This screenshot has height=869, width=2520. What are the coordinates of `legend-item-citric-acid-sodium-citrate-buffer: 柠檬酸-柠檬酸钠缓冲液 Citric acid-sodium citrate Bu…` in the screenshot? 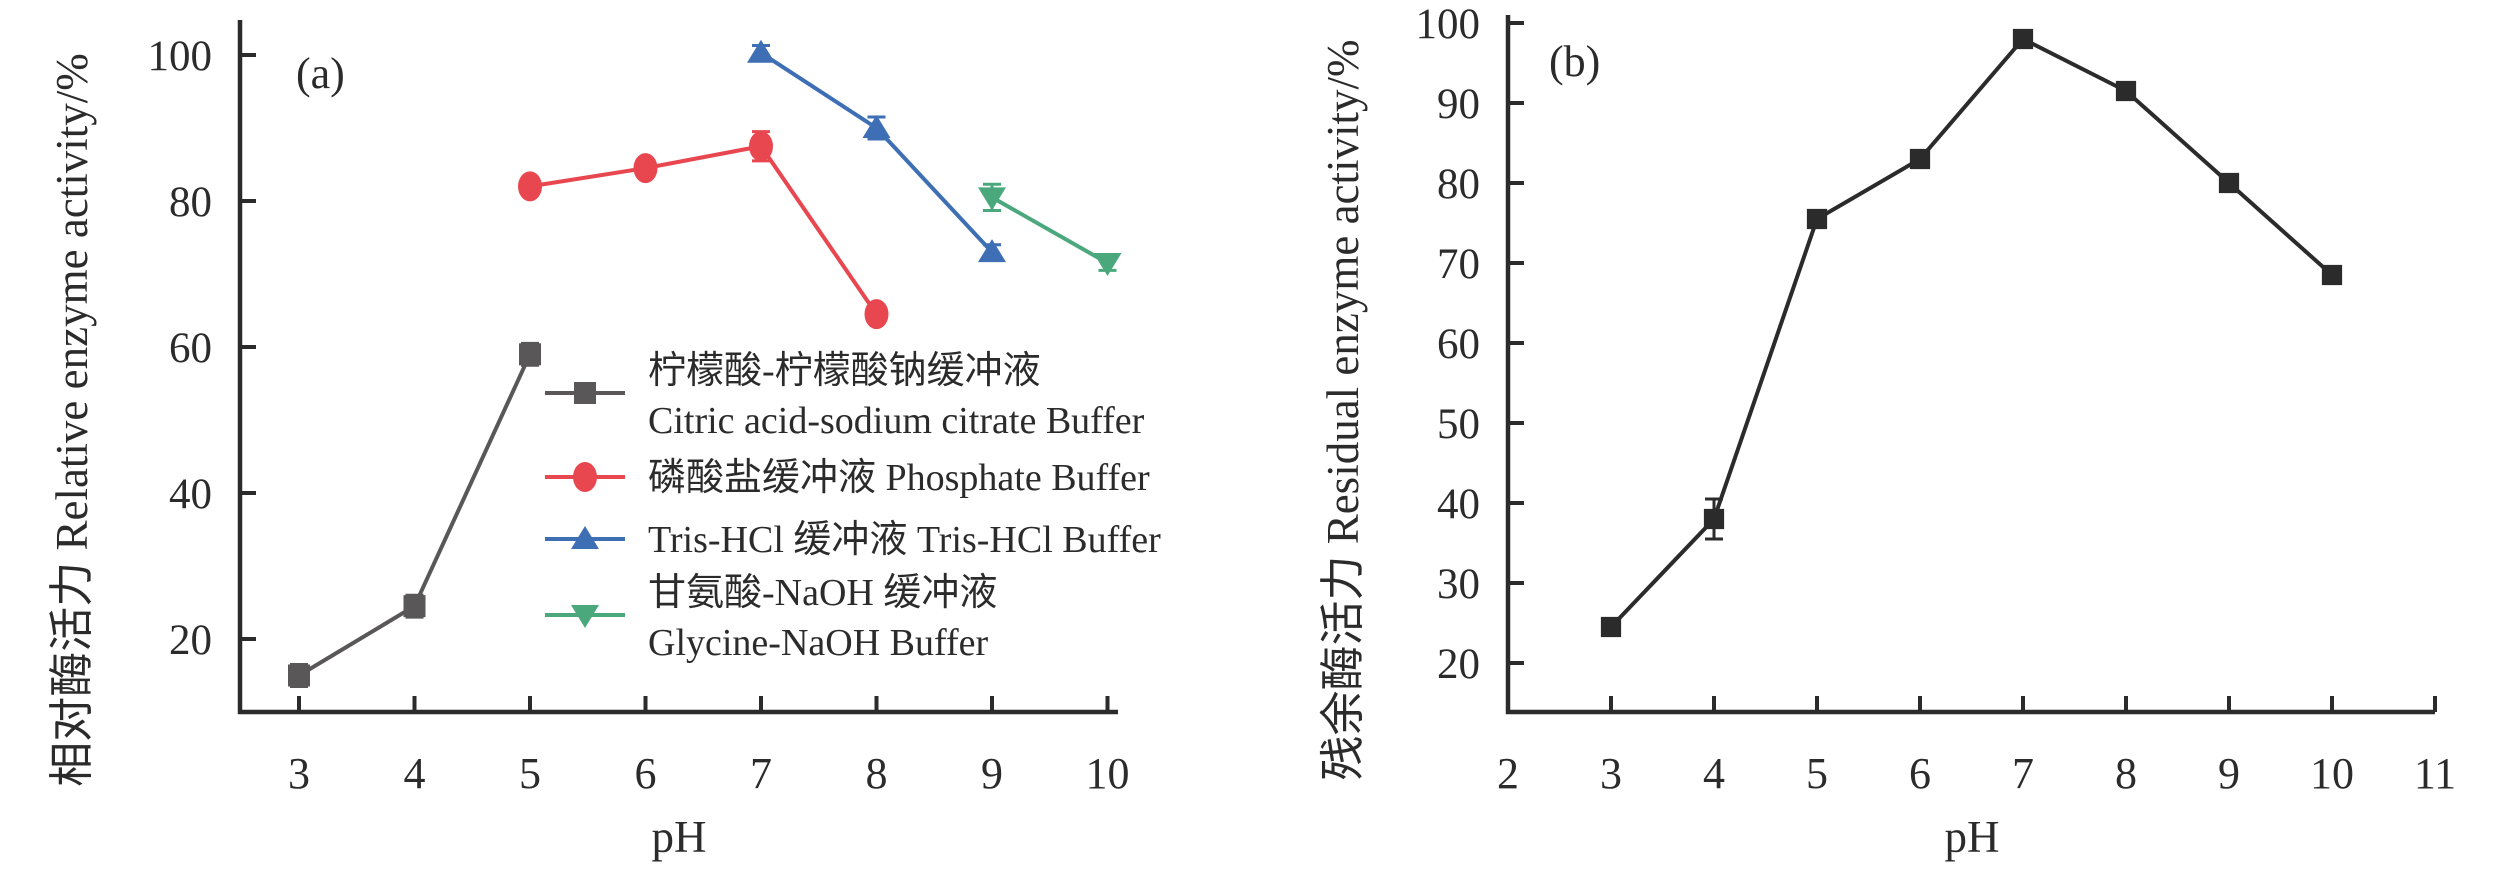 It's located at (845, 396).